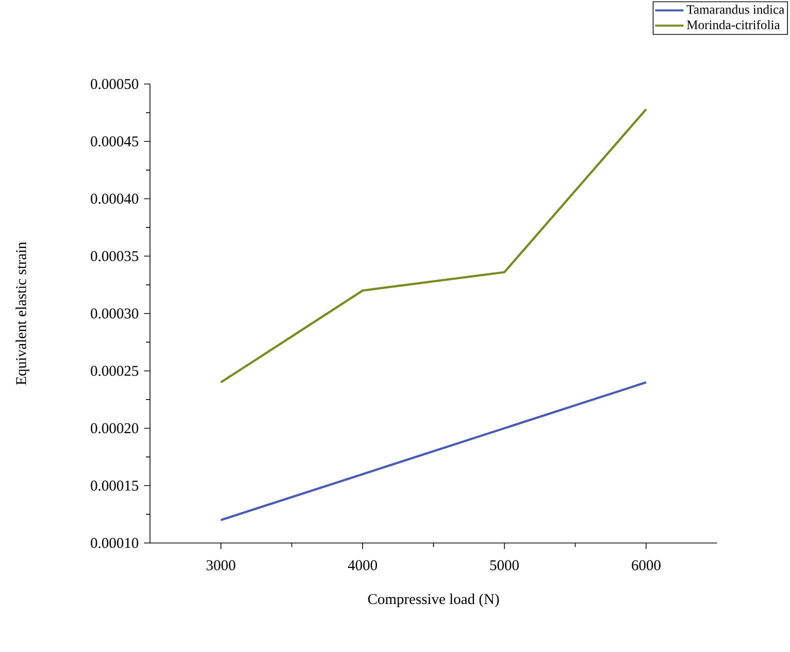 This screenshot has height=652, width=790. What do you see at coordinates (114, 485) in the screenshot?
I see `y-tick-label: 0.00015` at bounding box center [114, 485].